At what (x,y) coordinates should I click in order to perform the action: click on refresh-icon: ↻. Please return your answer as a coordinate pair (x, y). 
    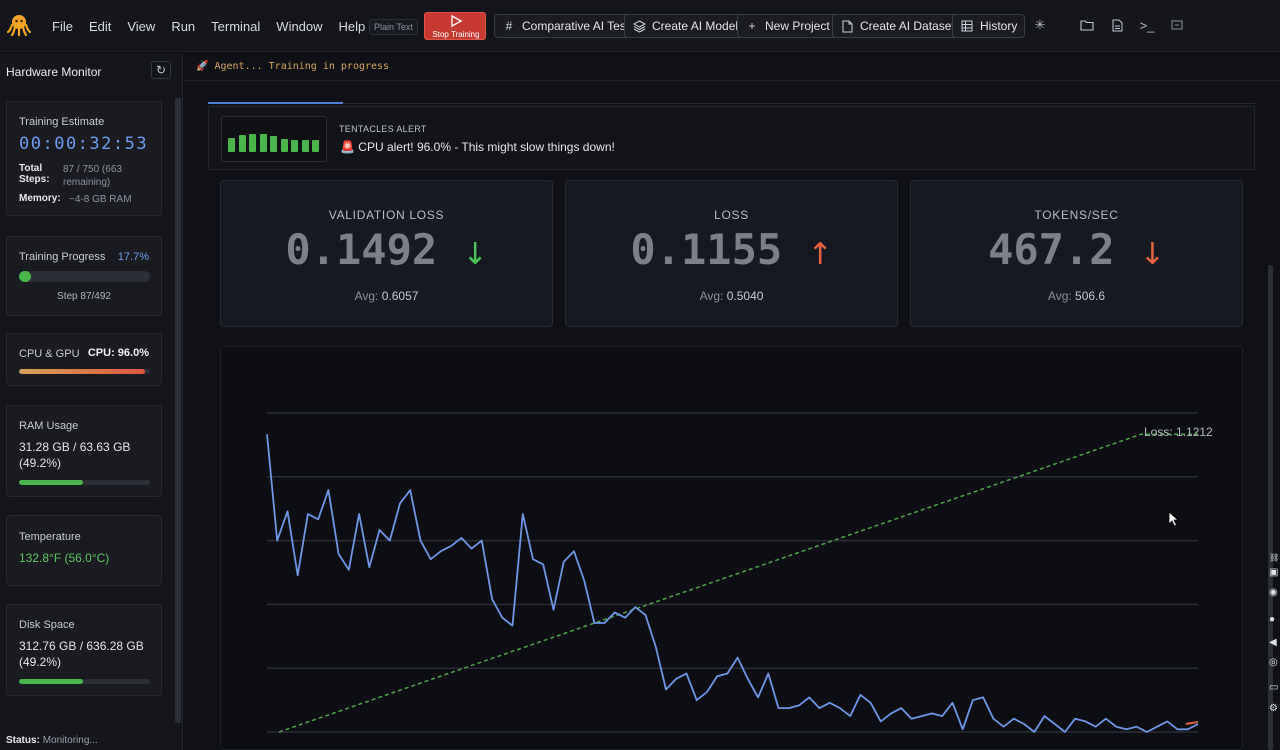
    Looking at the image, I should click on (161, 70).